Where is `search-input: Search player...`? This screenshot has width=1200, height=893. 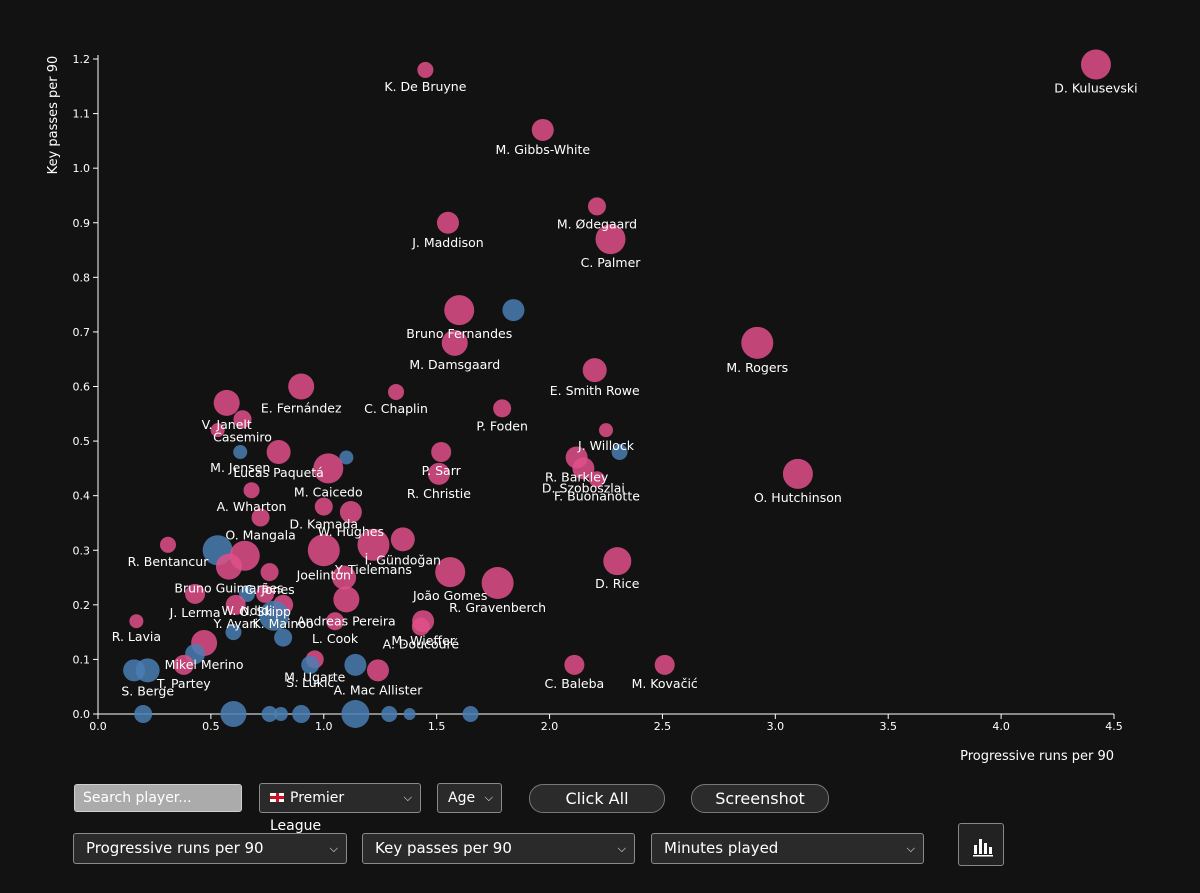 search-input: Search player... is located at coordinates (158, 798).